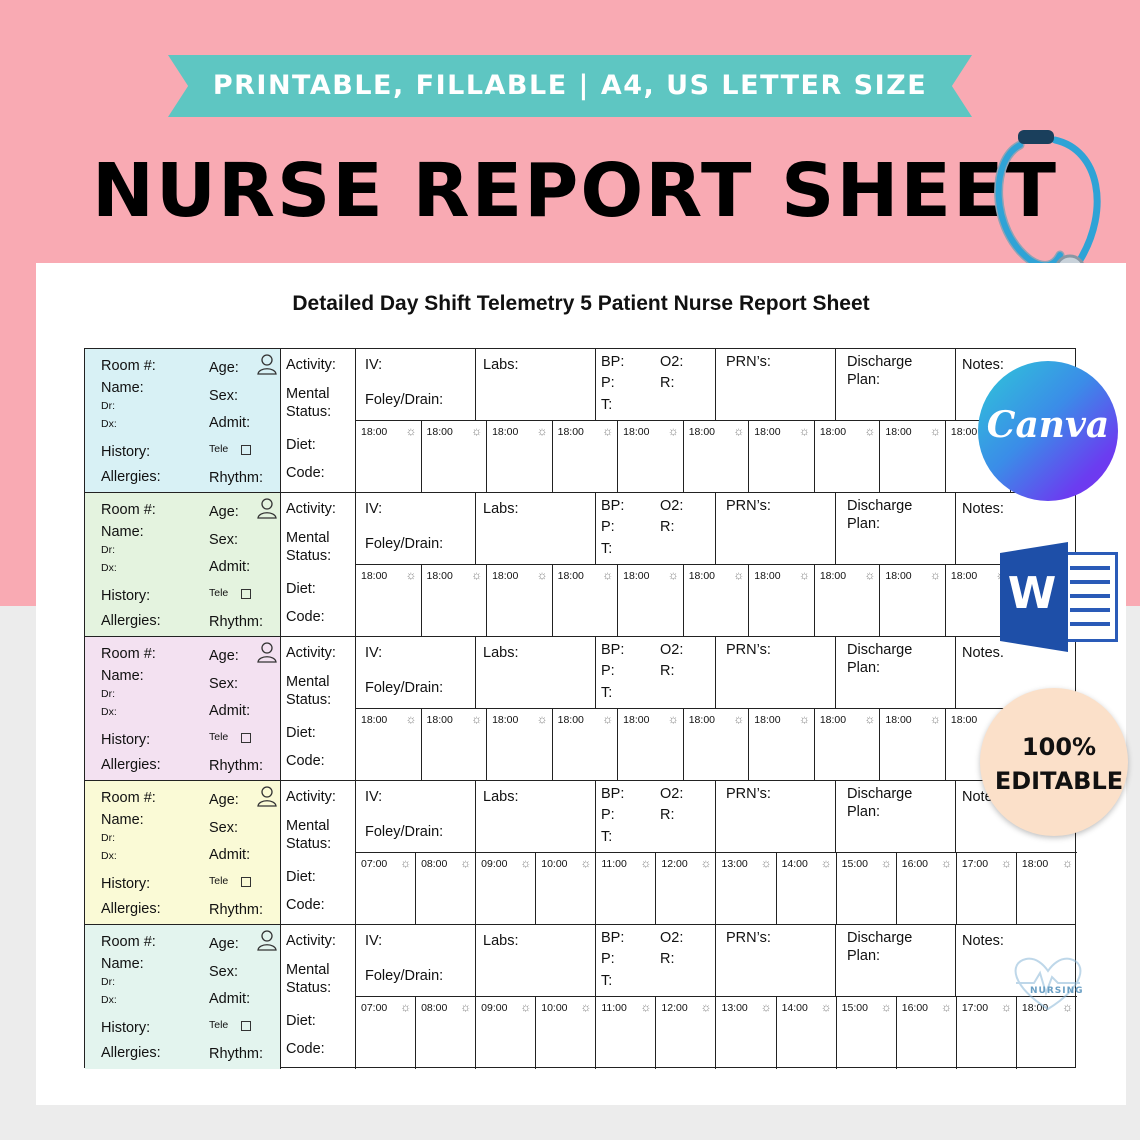 The width and height of the screenshot is (1140, 1140). I want to click on nursing-mode-logo-icon, so click(1048, 984).